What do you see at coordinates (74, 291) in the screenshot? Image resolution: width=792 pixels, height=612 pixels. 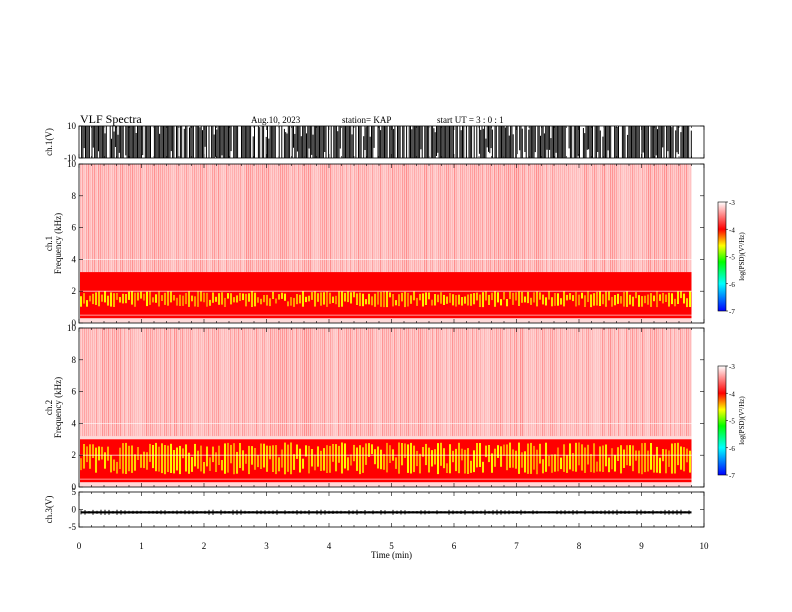 I see `y-tick-label: 2` at bounding box center [74, 291].